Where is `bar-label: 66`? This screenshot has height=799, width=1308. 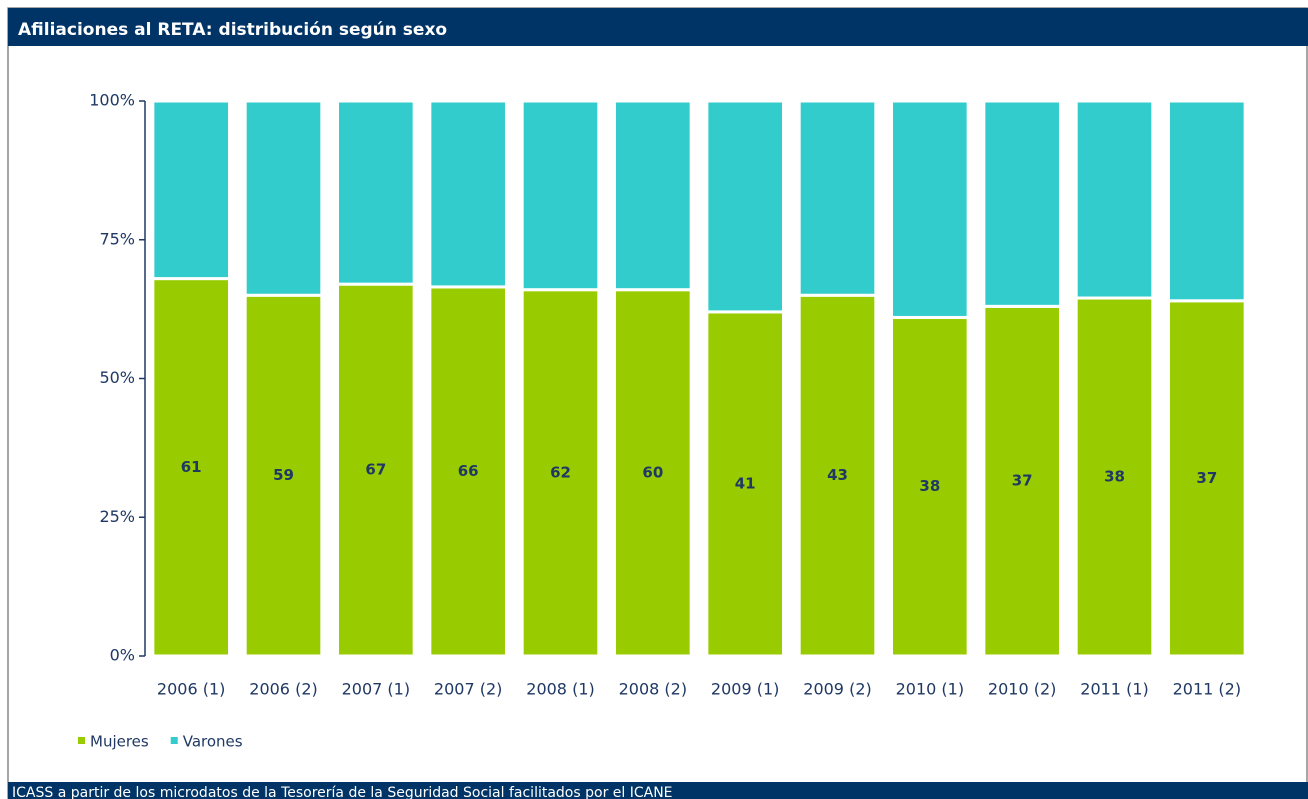 bar-label: 66 is located at coordinates (468, 471).